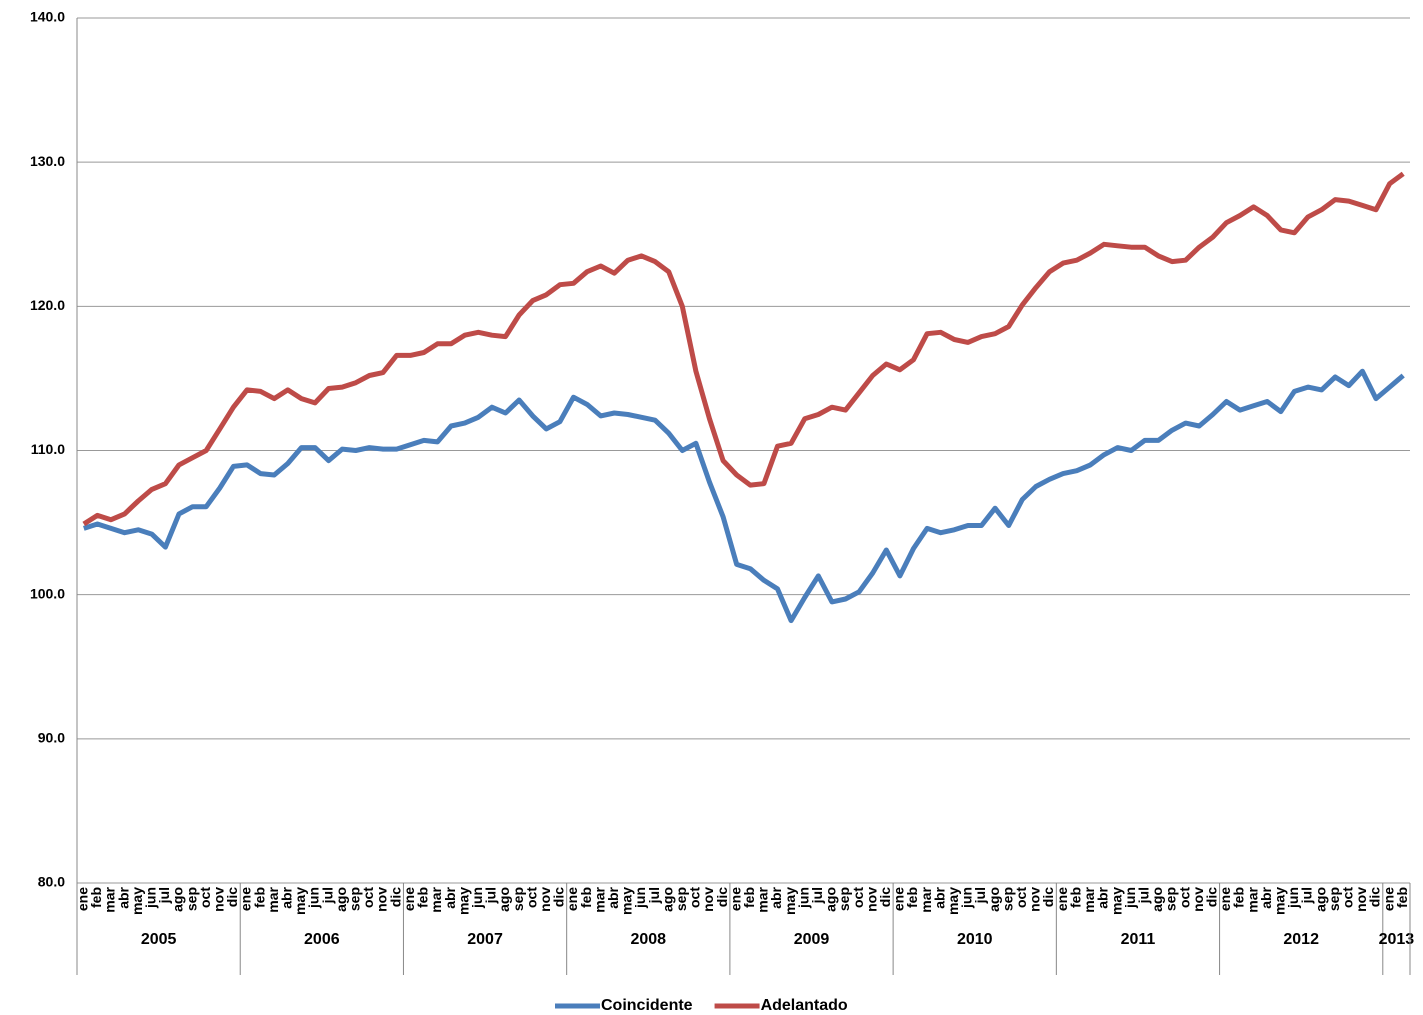 Image resolution: width=1423 pixels, height=1015 pixels. Describe the element at coordinates (51, 882) in the screenshot. I see `y-tick-label: 80.0` at that location.